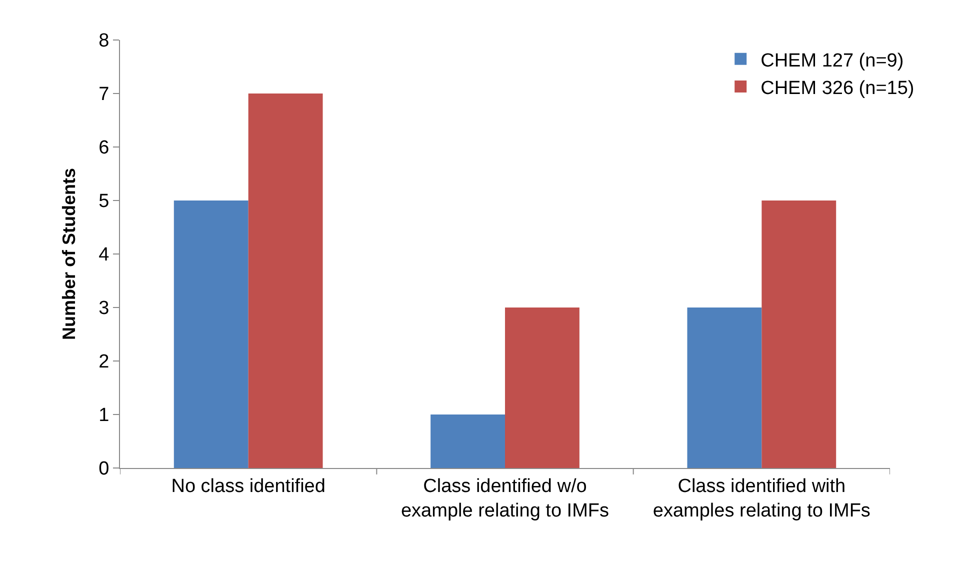 The height and width of the screenshot is (580, 956). I want to click on y-tick-label: 3, so click(104, 309).